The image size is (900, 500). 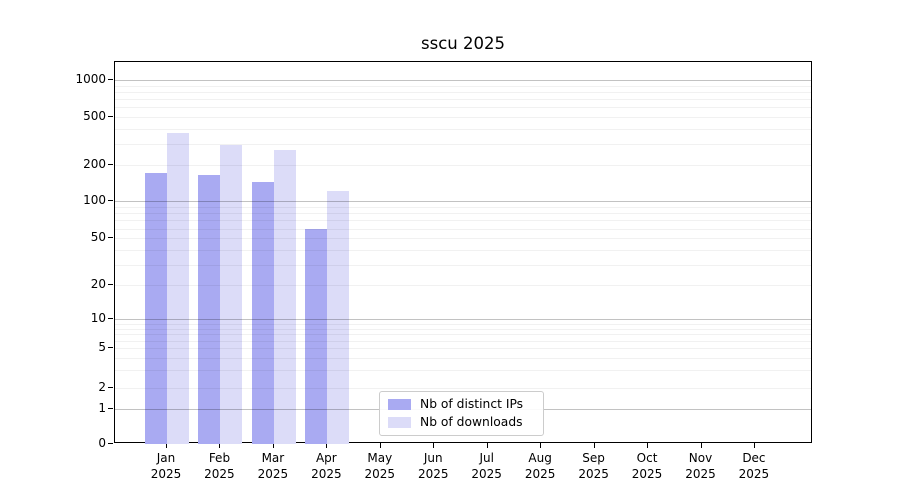 What do you see at coordinates (754, 466) in the screenshot?
I see `x-axis-label-dec: Dec 2025` at bounding box center [754, 466].